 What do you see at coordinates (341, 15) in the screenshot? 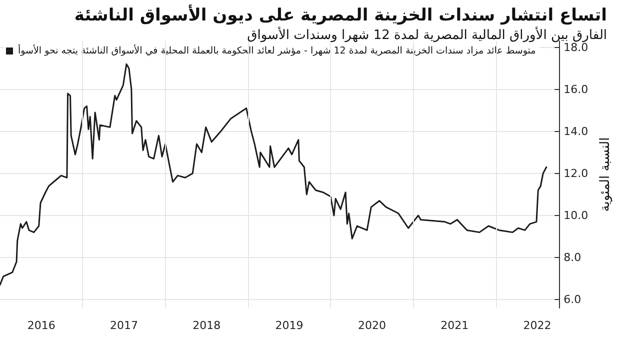
I see `chart-title: اتساع انتشار سندات الخزينة المصرية على ديون الأسواق الناشئة` at bounding box center [341, 15].